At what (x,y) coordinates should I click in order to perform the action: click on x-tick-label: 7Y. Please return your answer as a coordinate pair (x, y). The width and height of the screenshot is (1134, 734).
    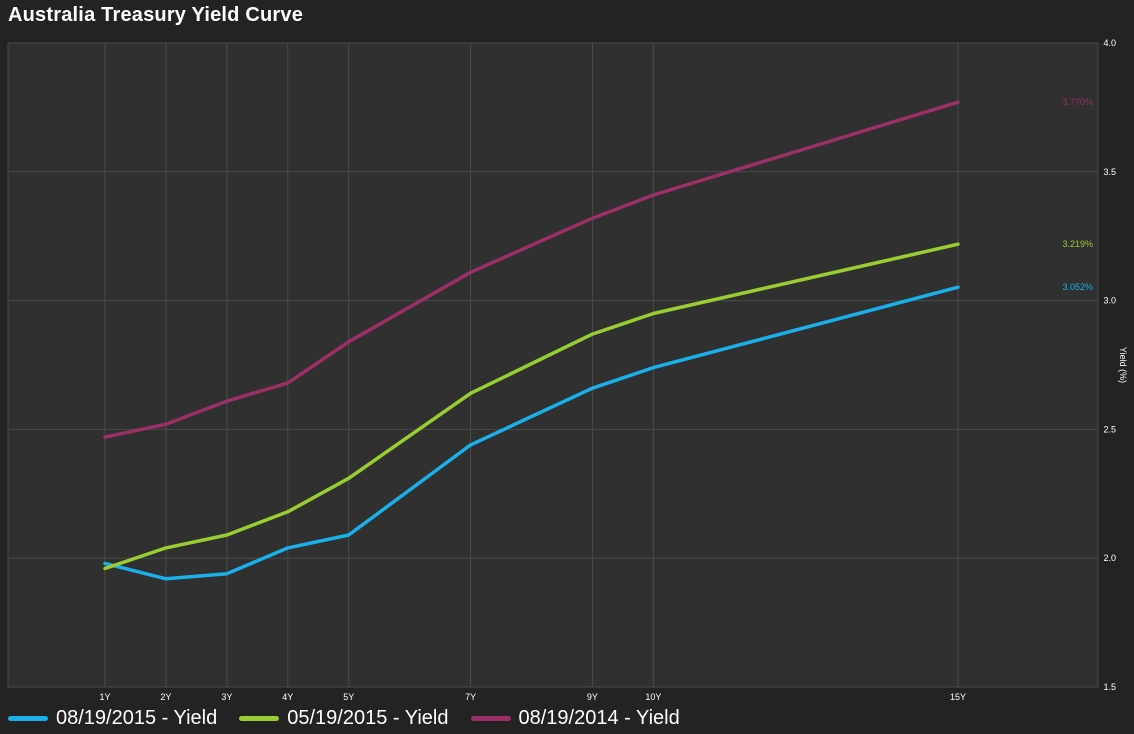
    Looking at the image, I should click on (470, 697).